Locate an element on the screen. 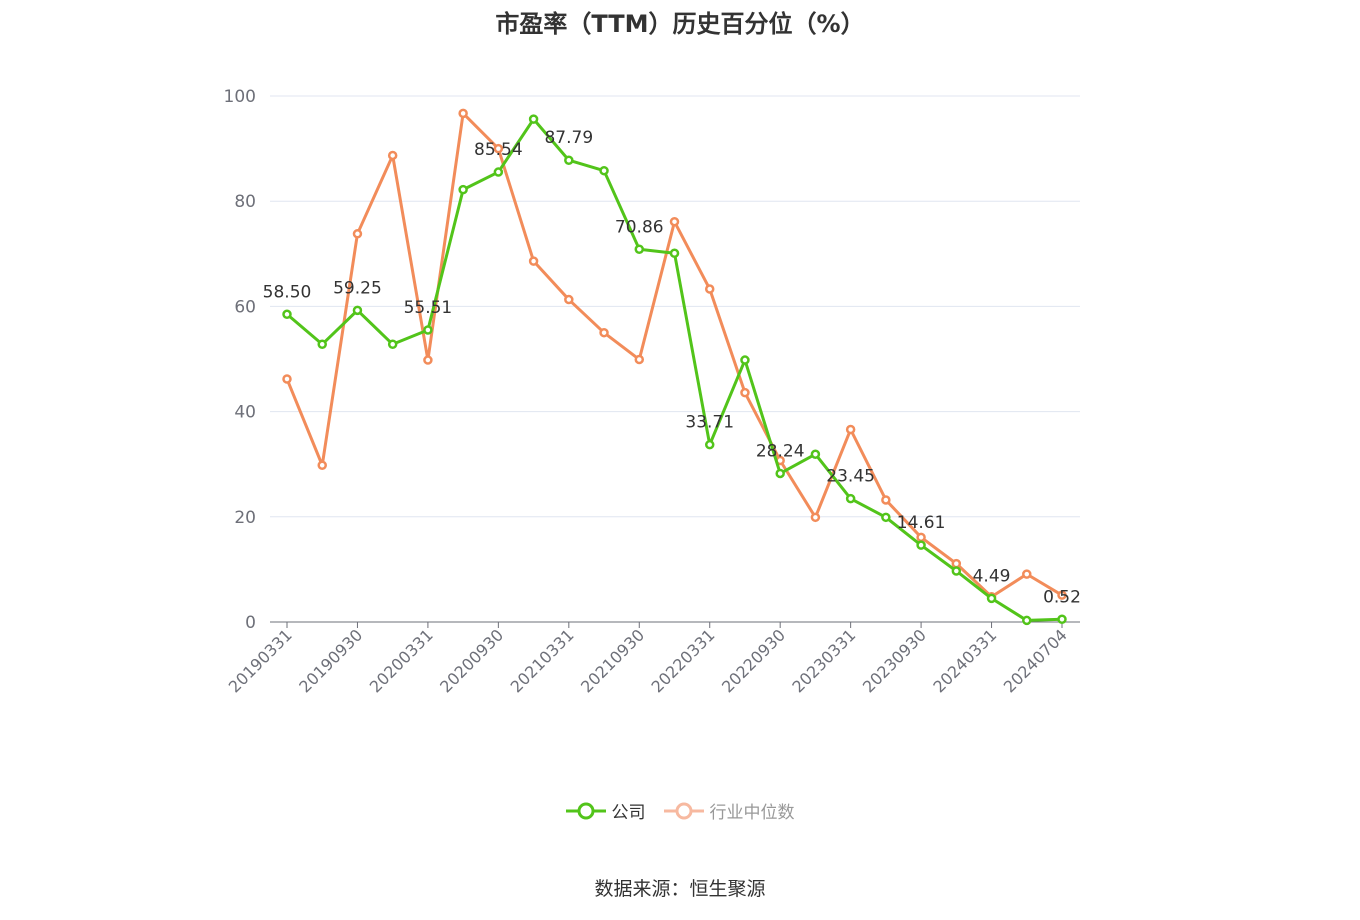 Image resolution: width=1360 pixels, height=920 pixels. data-label: 70.86 is located at coordinates (639, 227).